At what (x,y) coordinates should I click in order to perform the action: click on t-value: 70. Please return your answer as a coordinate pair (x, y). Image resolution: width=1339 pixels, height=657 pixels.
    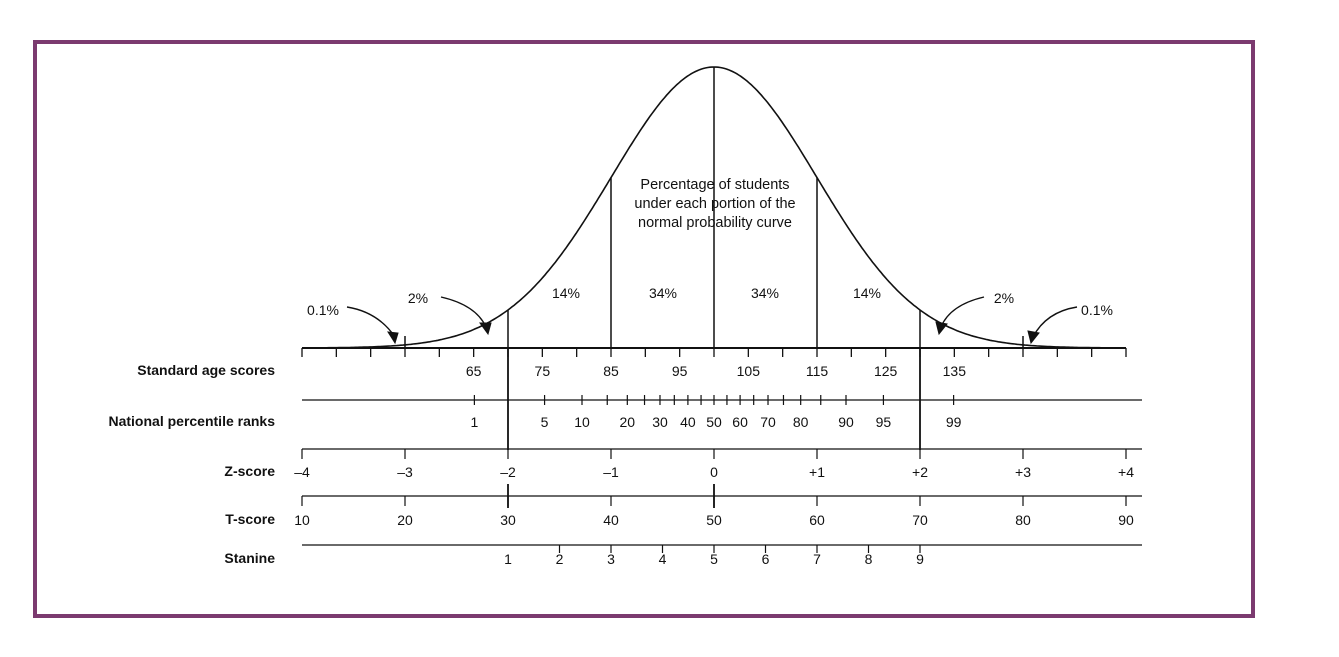
    Looking at the image, I should click on (920, 520).